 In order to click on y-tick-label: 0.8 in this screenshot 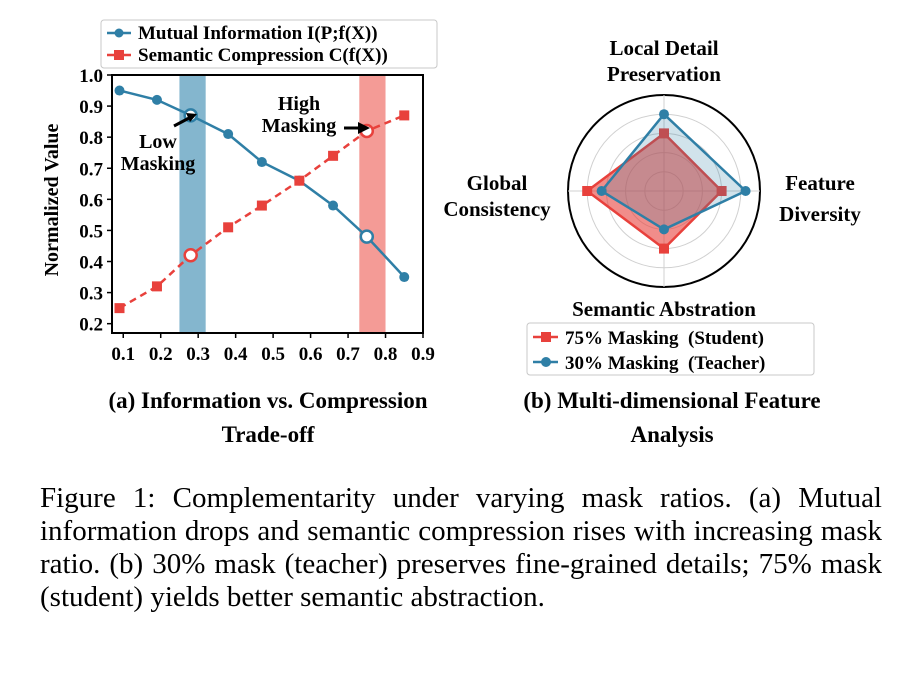, I will do `click(91, 138)`.